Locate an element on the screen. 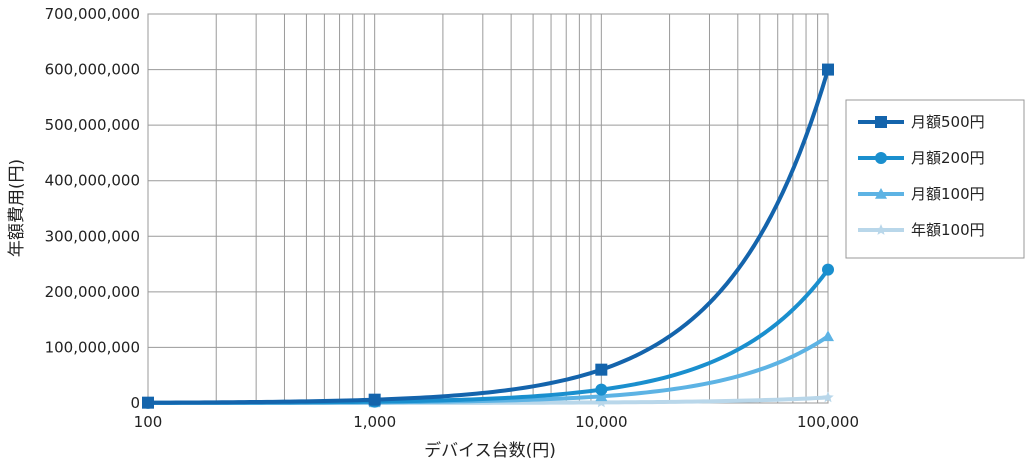  legend-label: 年額100円 is located at coordinates (948, 230).